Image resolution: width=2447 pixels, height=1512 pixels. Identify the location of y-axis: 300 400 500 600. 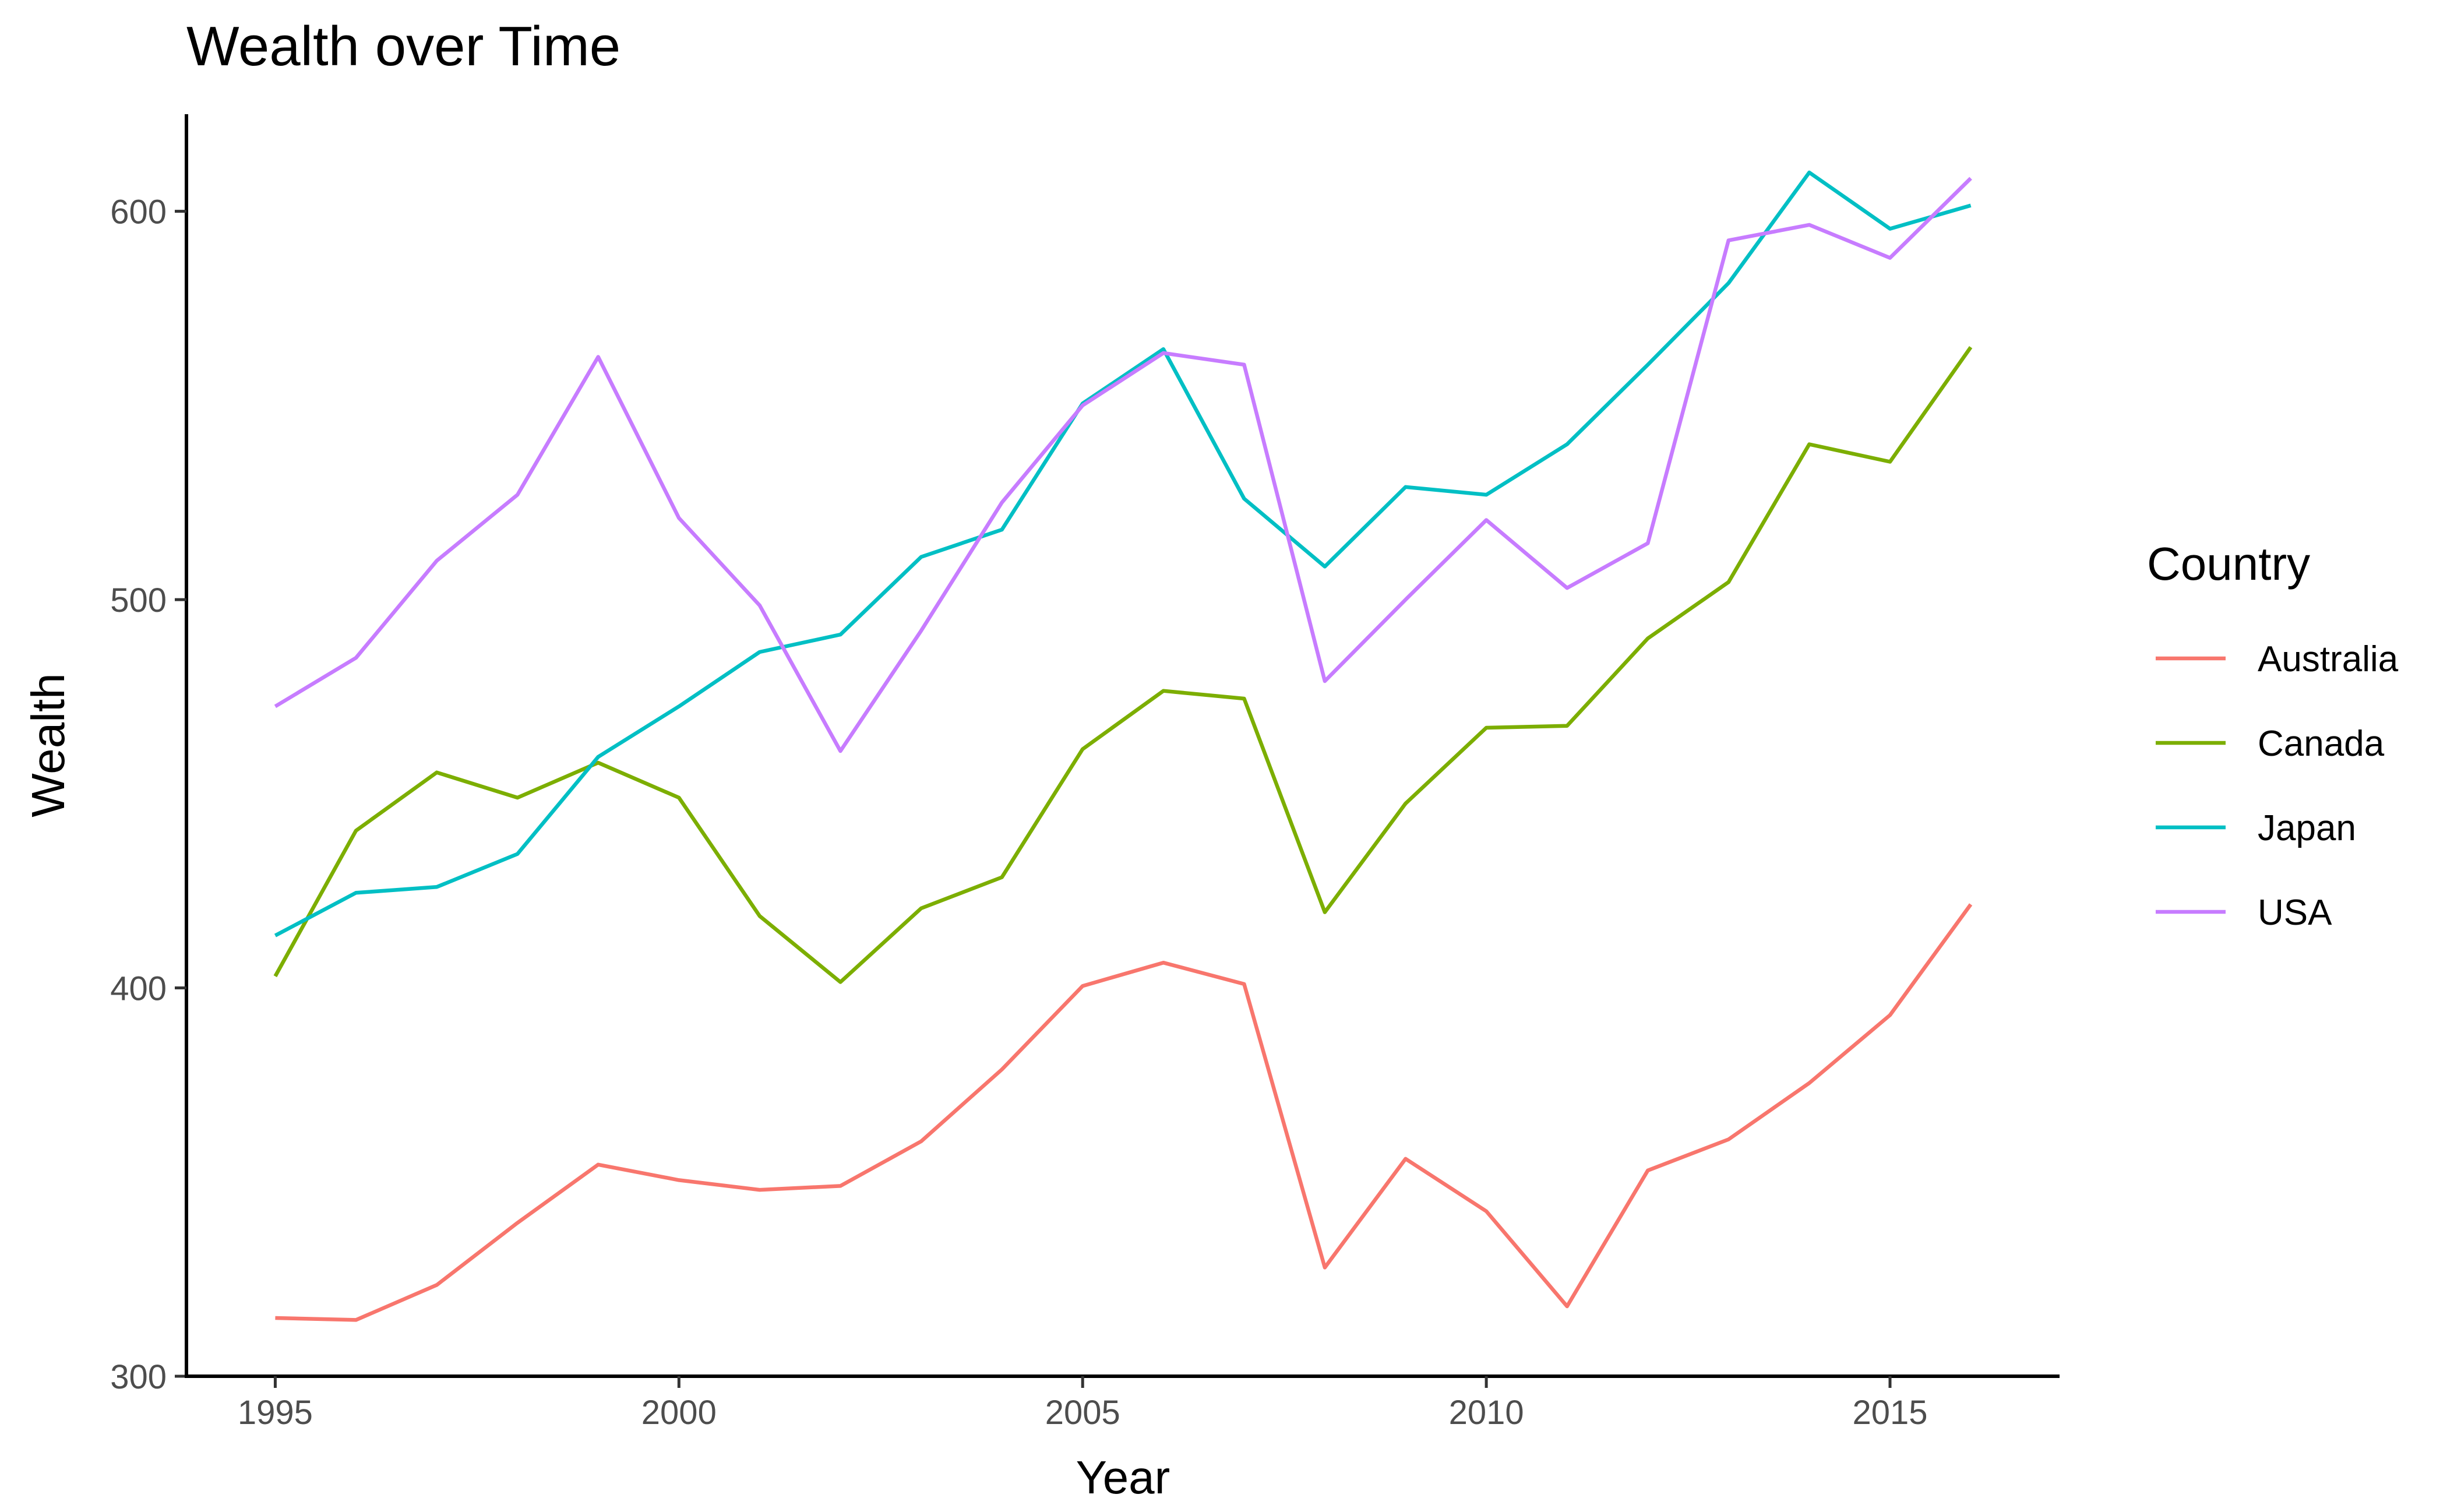
(149, 755).